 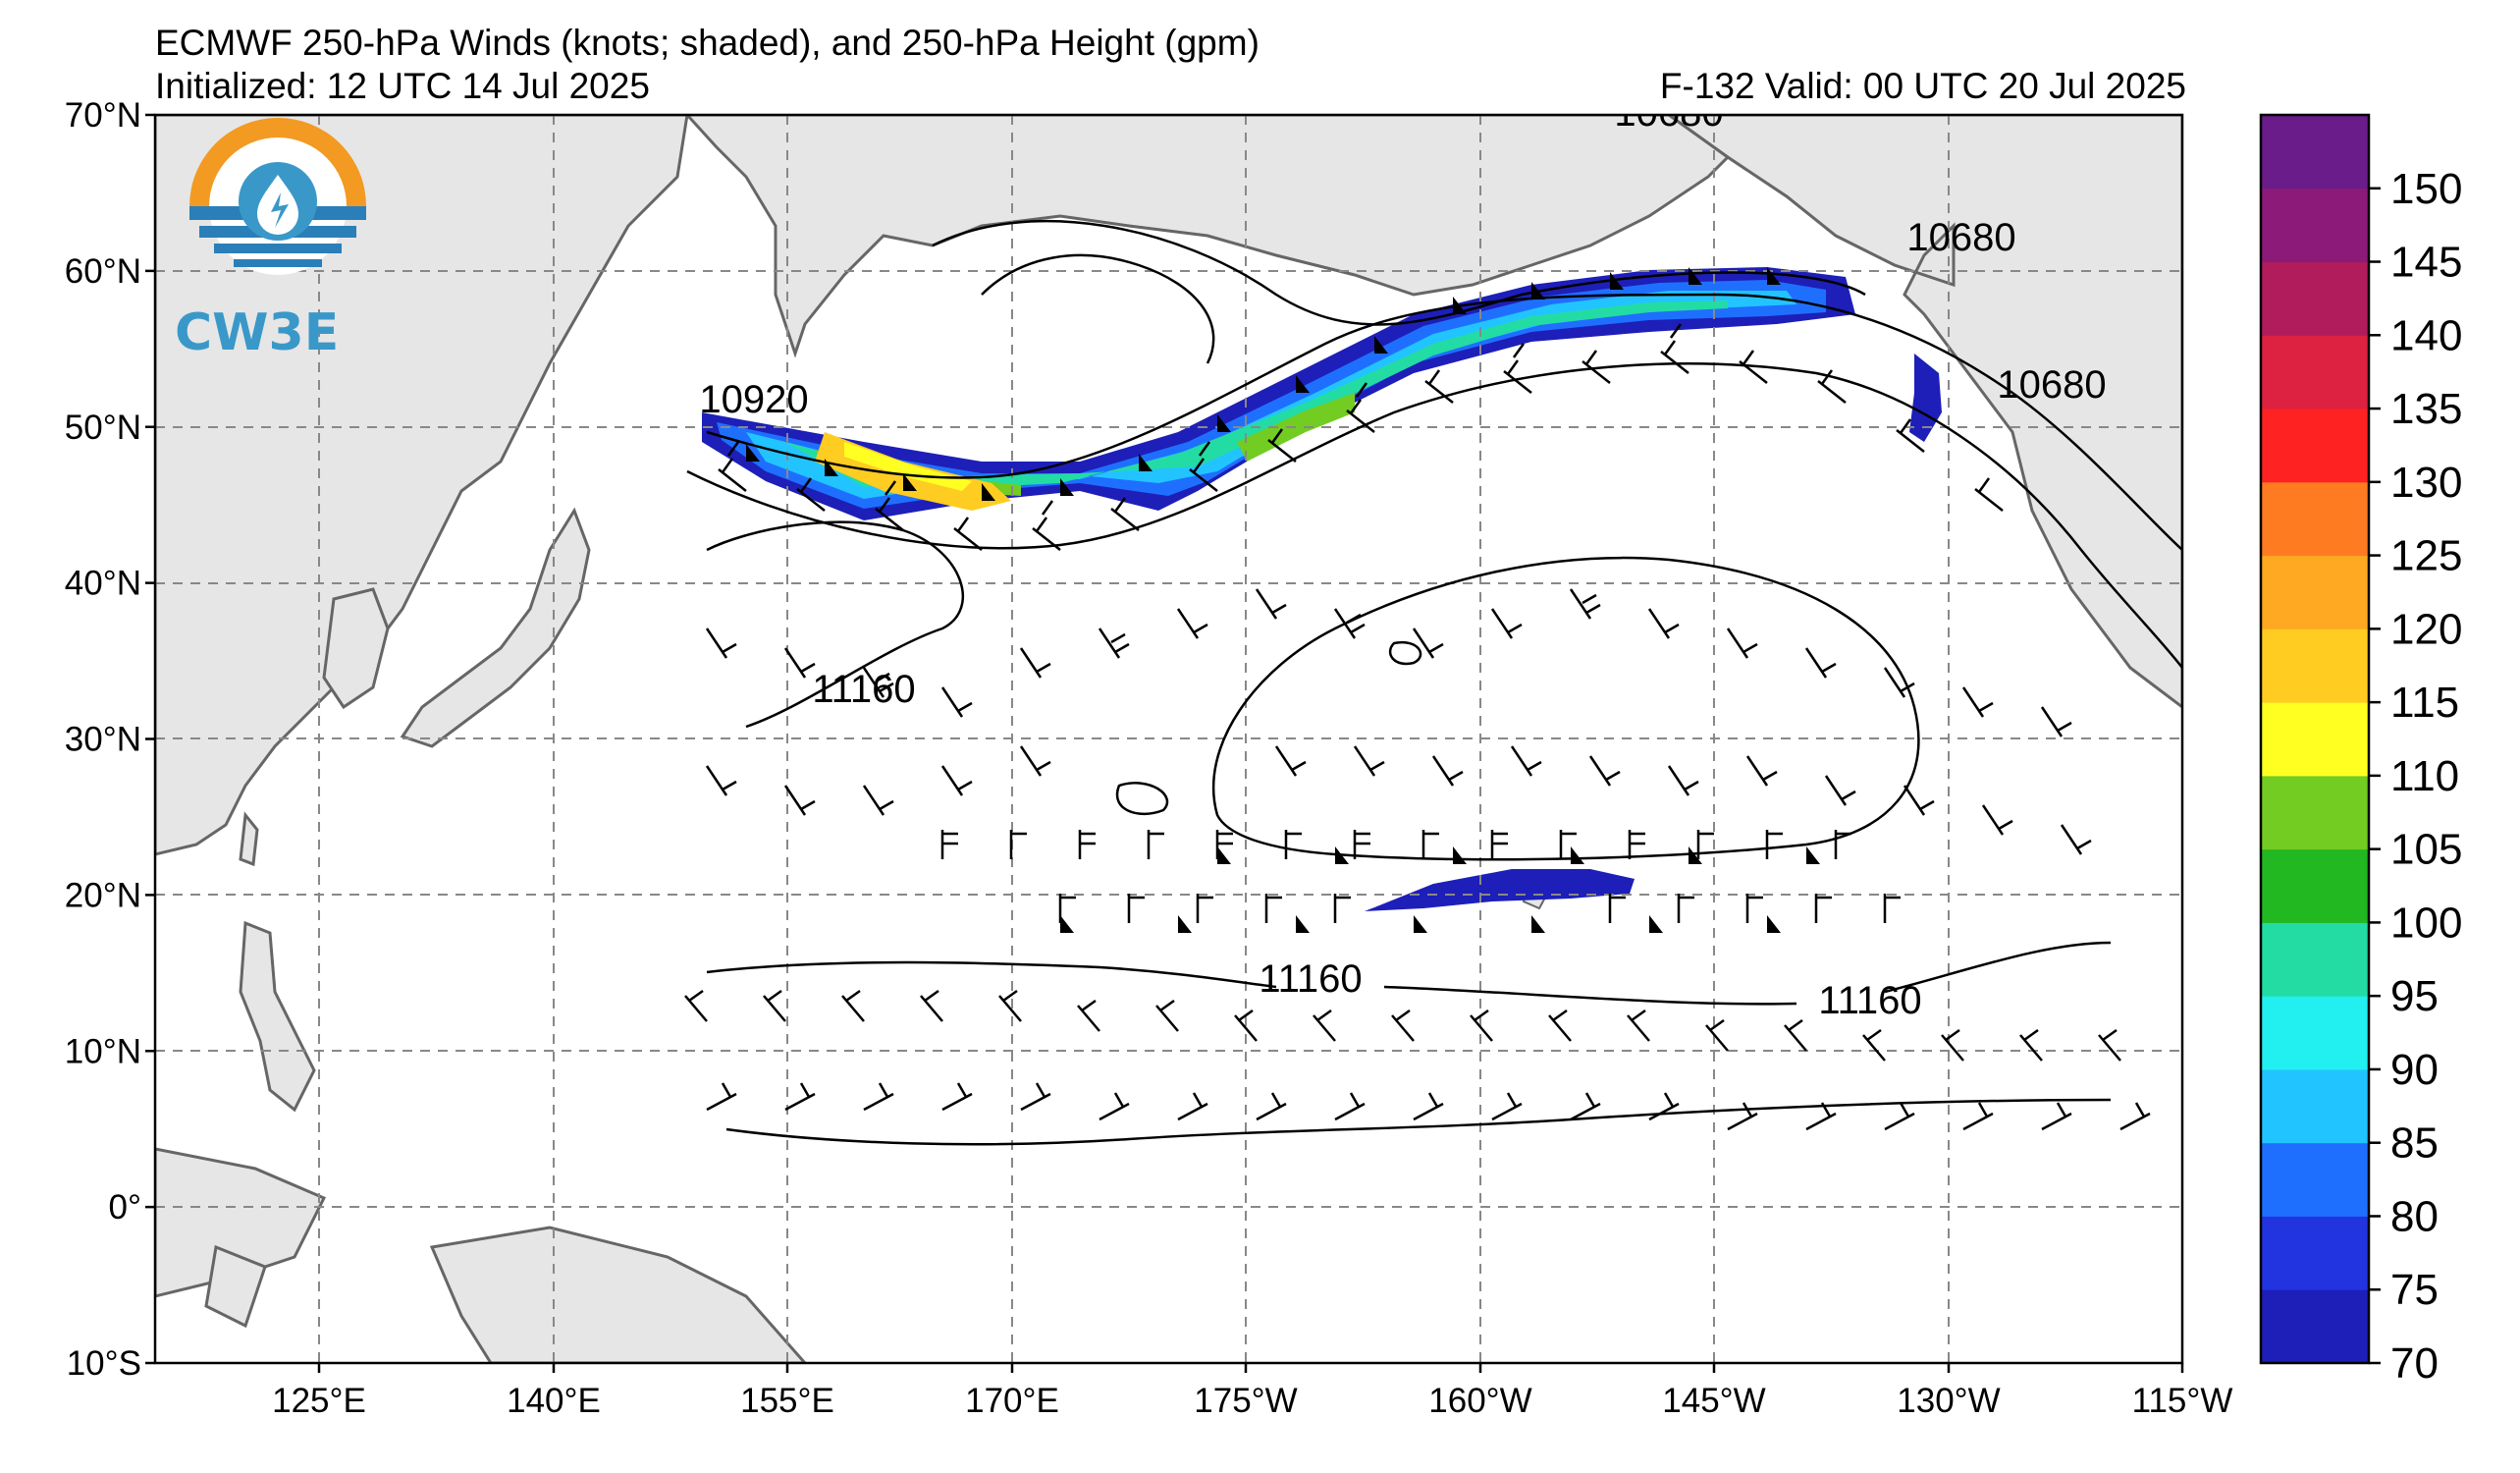 What do you see at coordinates (2414, 996) in the screenshot?
I see `colorbar-label: 95` at bounding box center [2414, 996].